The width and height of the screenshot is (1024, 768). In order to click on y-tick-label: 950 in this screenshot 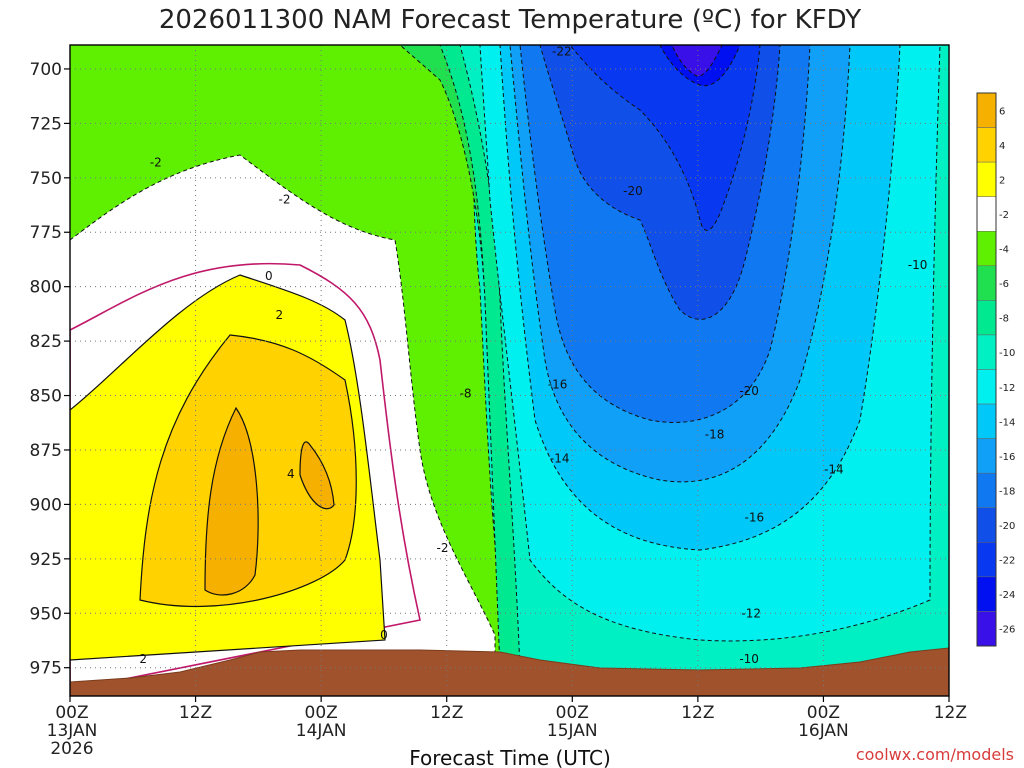, I will do `click(46, 614)`.